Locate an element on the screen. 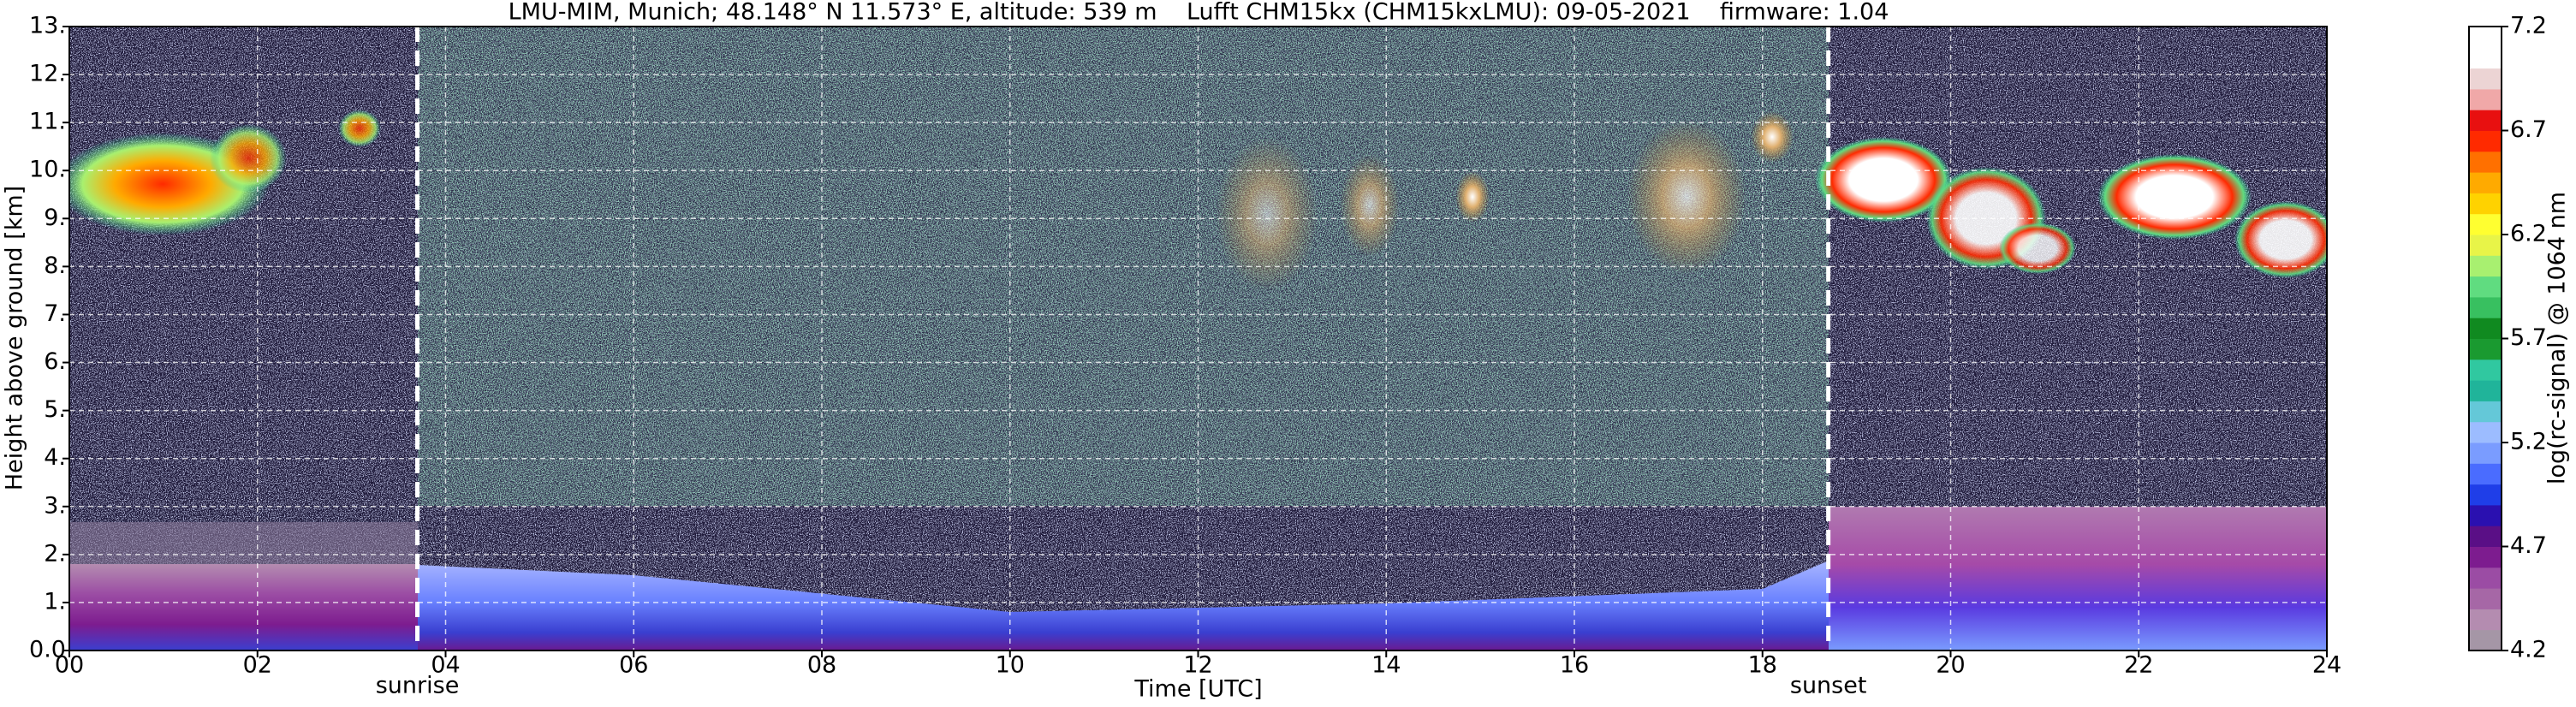 This screenshot has width=2576, height=707. y-tick-label: 3. is located at coordinates (55, 505).